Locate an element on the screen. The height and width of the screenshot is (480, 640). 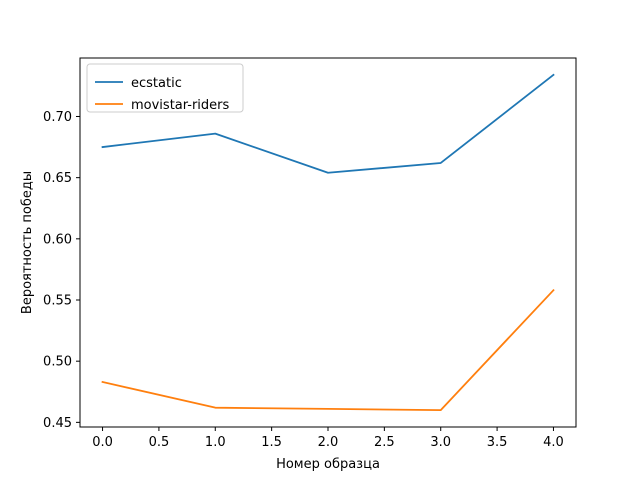
x-axis: 0.0 0.5 1.0 1.5 2.0 2.5 3.0 3.5 4.0 is located at coordinates (328, 438).